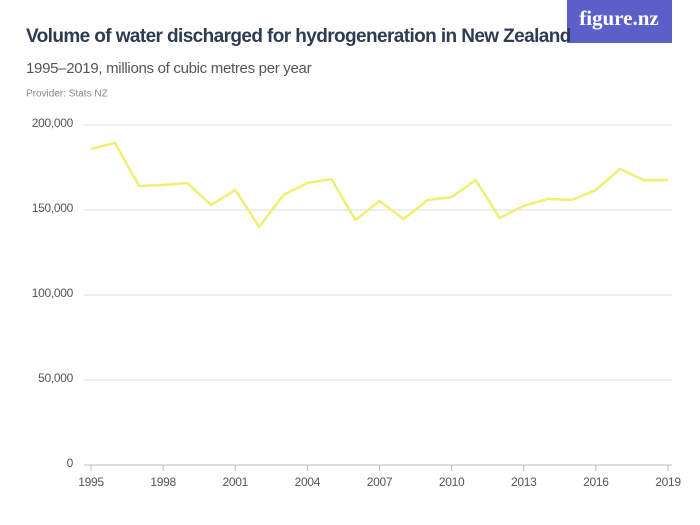 Image resolution: width=700 pixels, height=525 pixels. I want to click on data-line, so click(379, 185).